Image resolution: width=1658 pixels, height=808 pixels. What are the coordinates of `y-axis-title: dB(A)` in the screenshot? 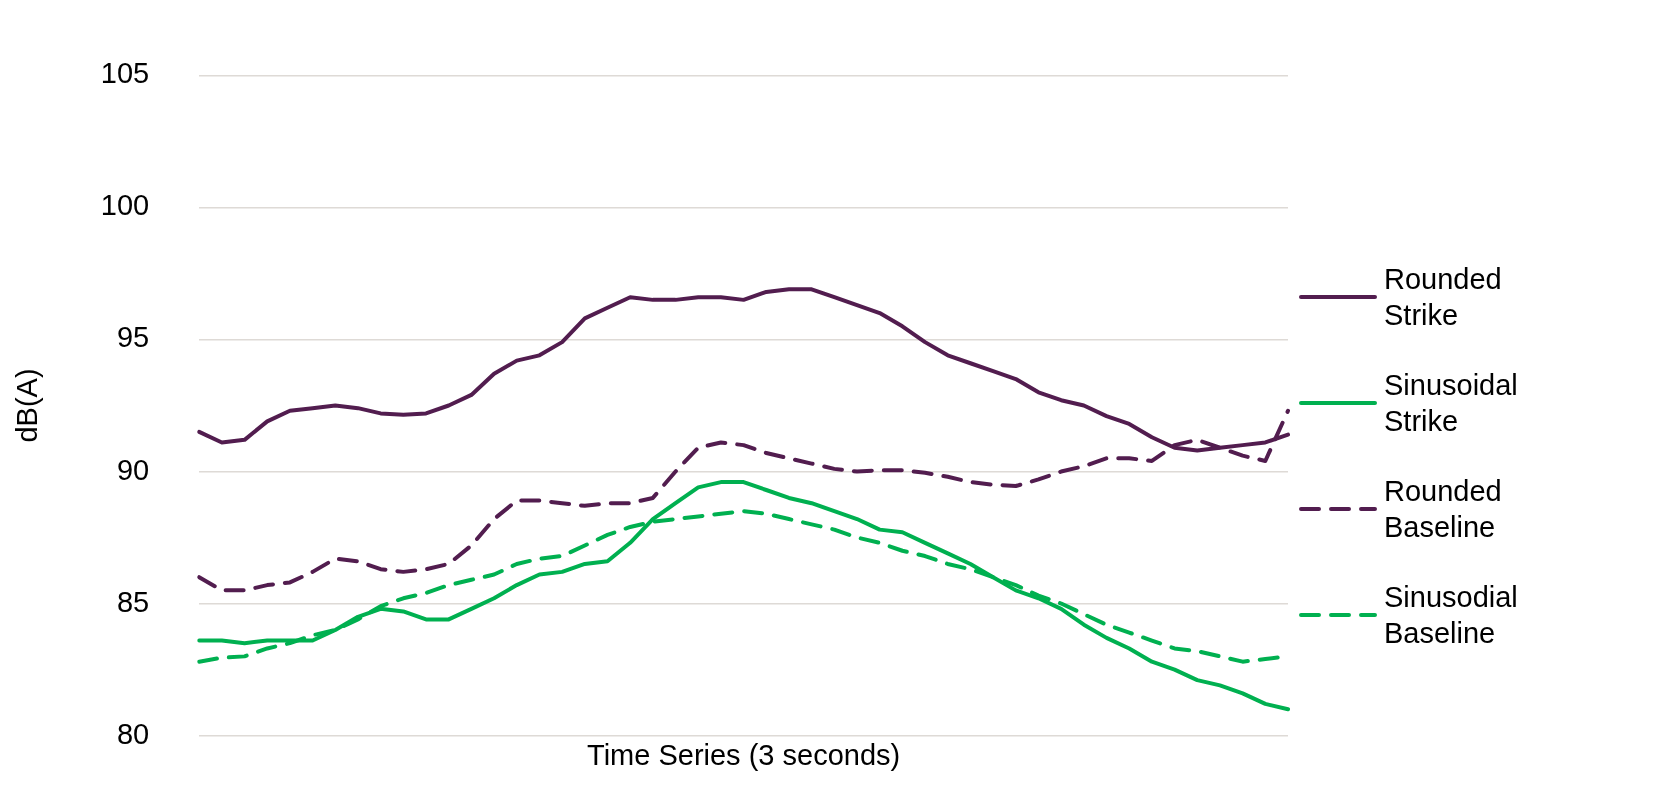 It's located at (27, 405).